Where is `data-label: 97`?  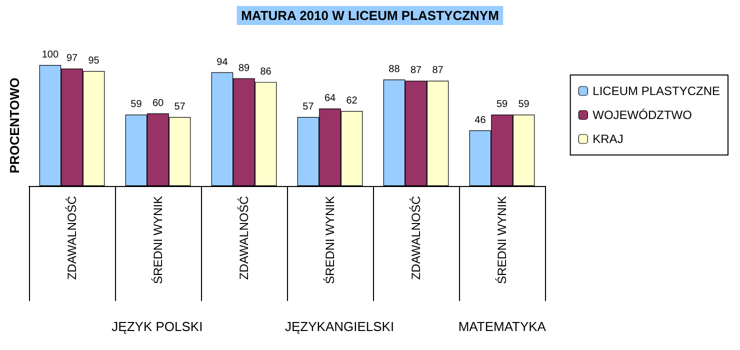 data-label: 97 is located at coordinates (72, 58).